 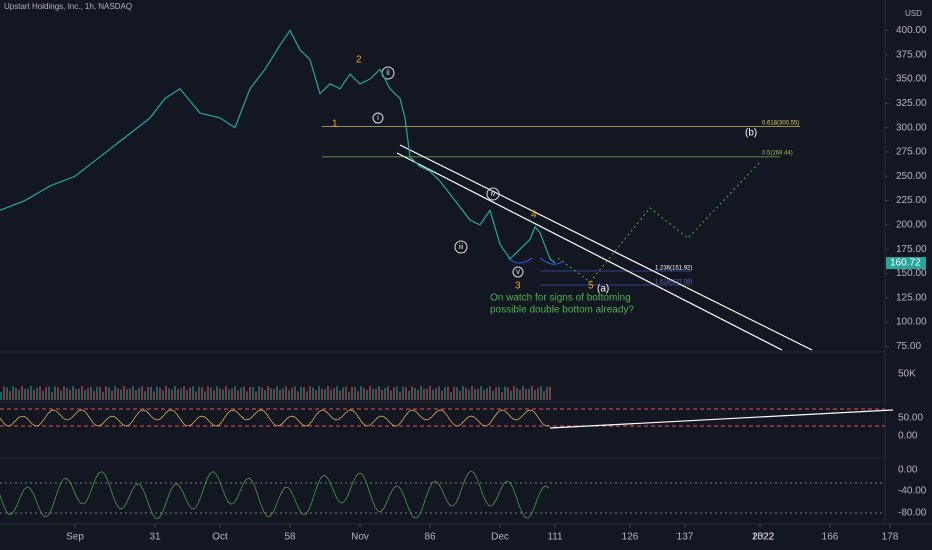 What do you see at coordinates (911, 54) in the screenshot?
I see `y-tick-label: 375.00` at bounding box center [911, 54].